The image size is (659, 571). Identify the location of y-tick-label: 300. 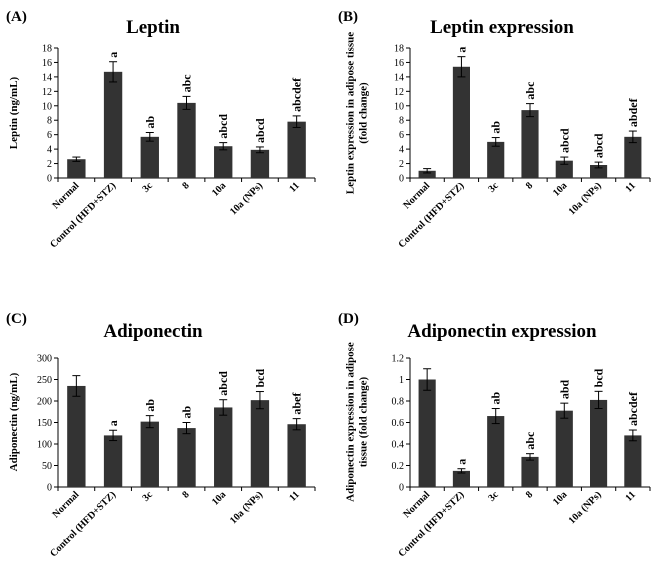
(44, 359).